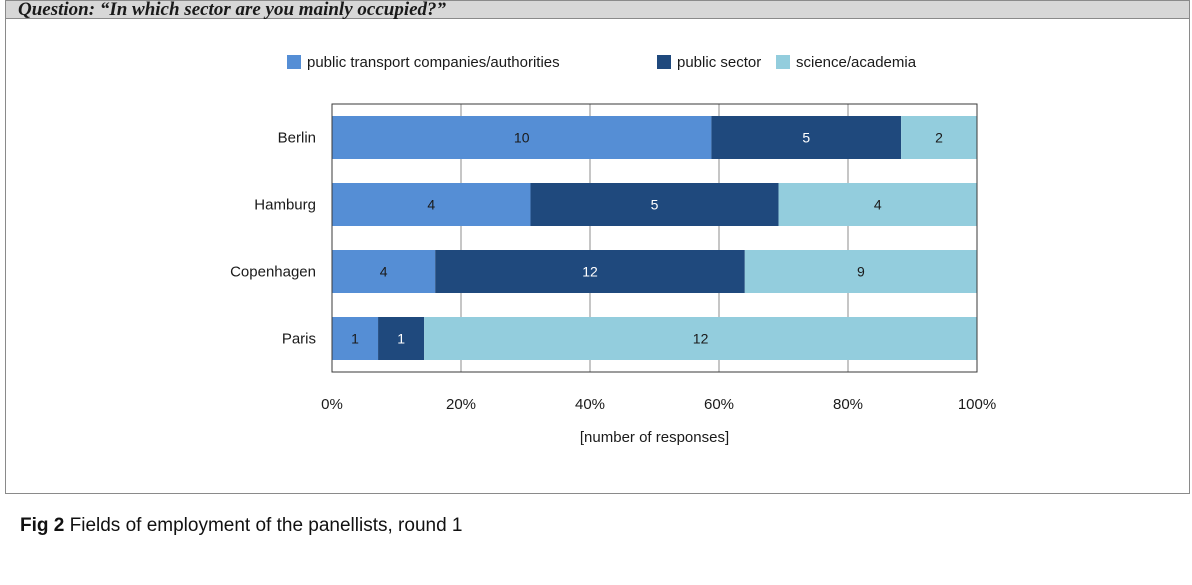 This screenshot has height=585, width=1192. I want to click on legend-swatch-public-sector, so click(664, 62).